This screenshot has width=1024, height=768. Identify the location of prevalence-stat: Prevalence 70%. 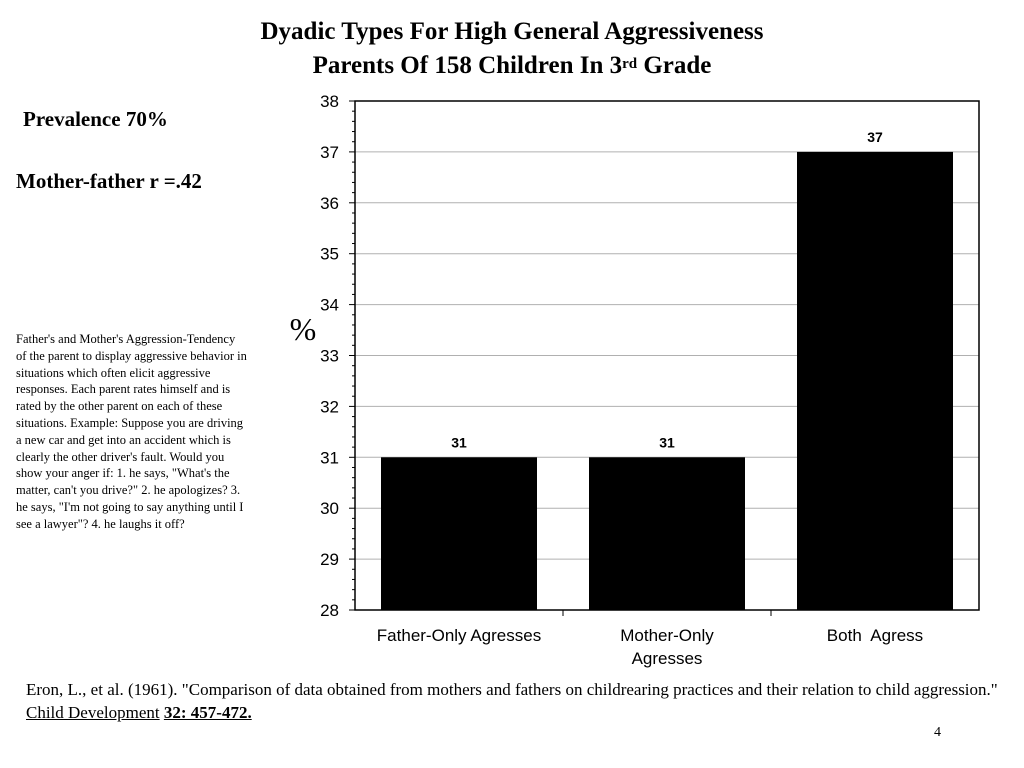
(95, 119).